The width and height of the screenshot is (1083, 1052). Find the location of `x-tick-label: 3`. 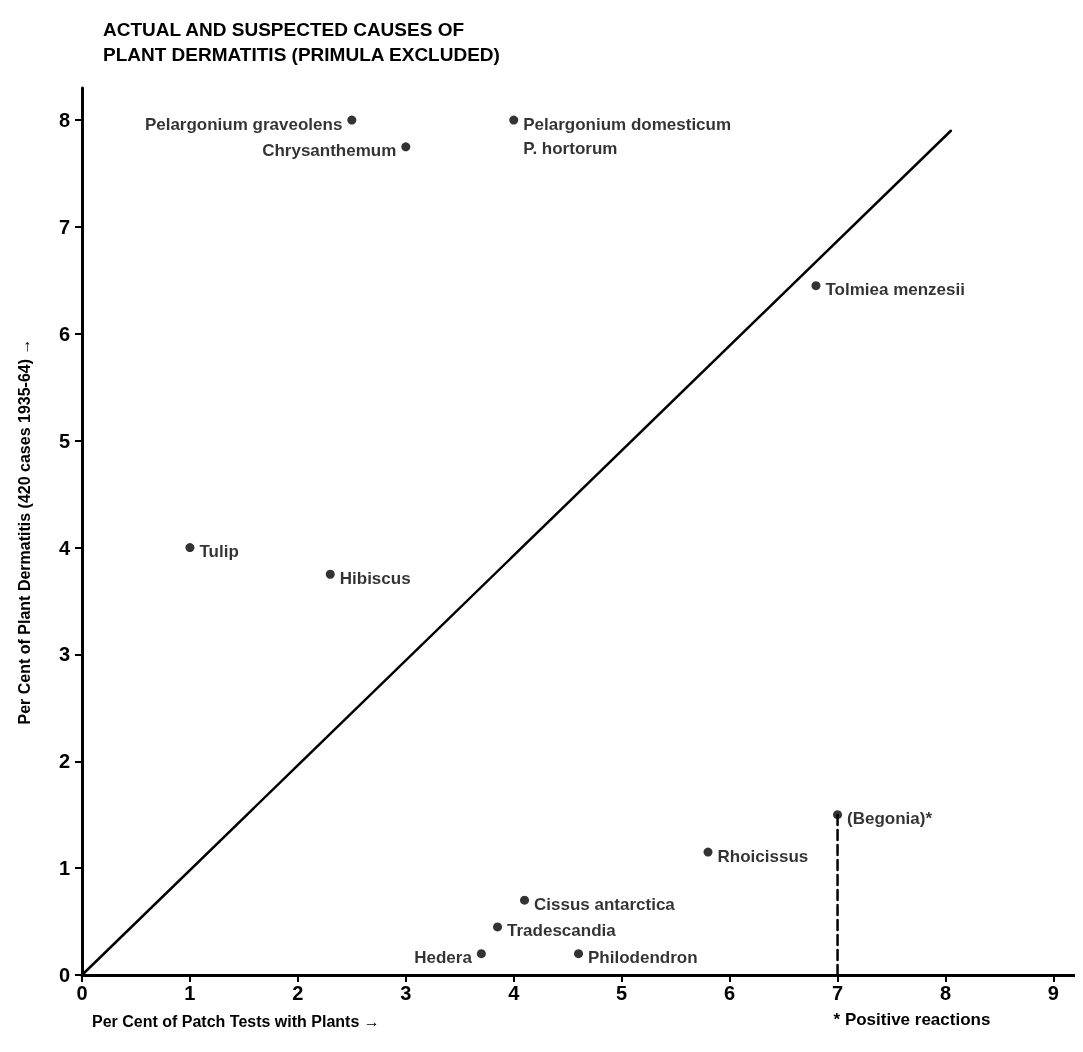

x-tick-label: 3 is located at coordinates (406, 993).